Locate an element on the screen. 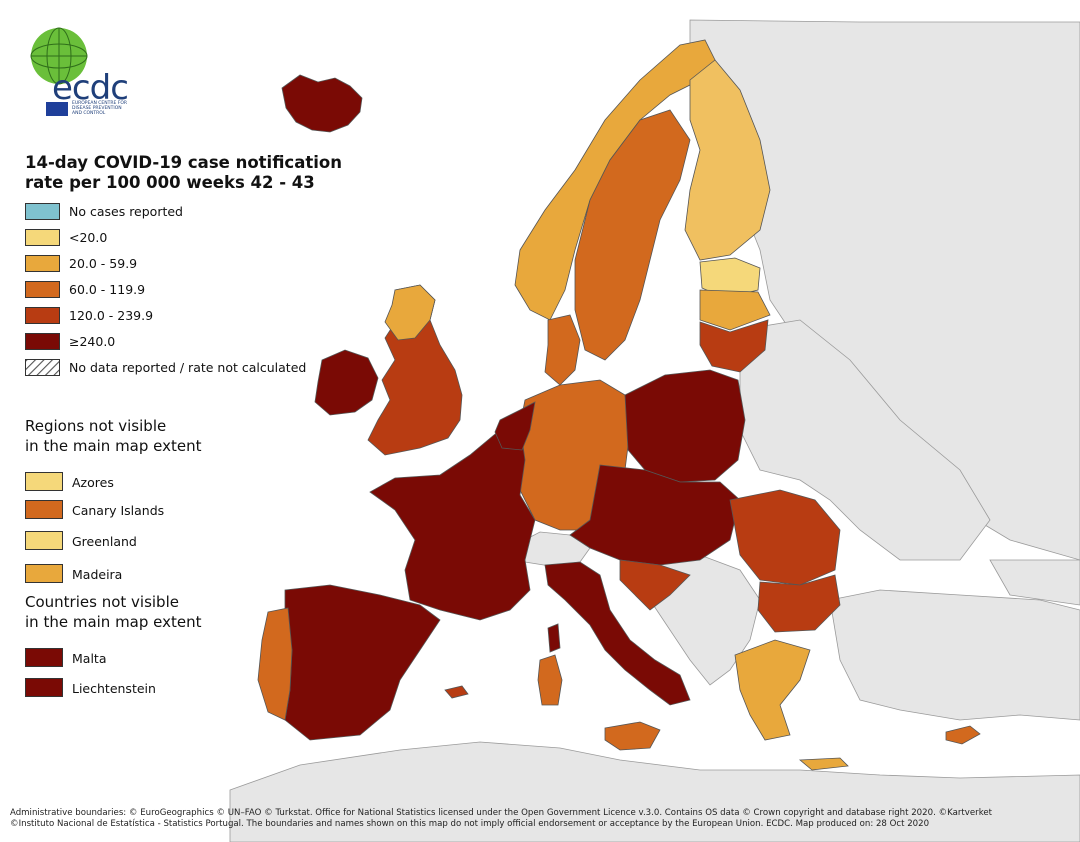 Image resolution: width=1080 pixels, height=842 pixels. map-title-line1: 14-day COVID-19 case notification is located at coordinates (183, 162).